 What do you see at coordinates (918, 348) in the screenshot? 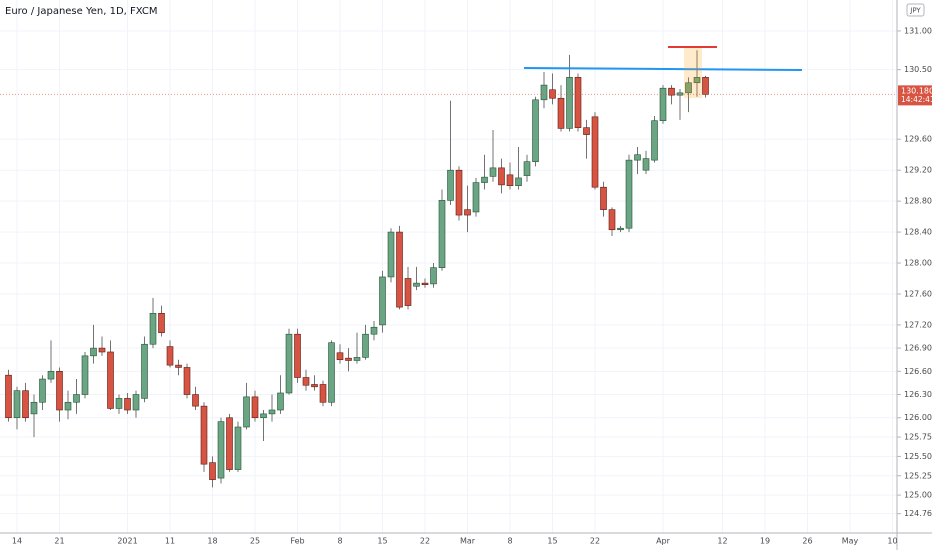
I see `y-tick-label: 126.900` at bounding box center [918, 348].